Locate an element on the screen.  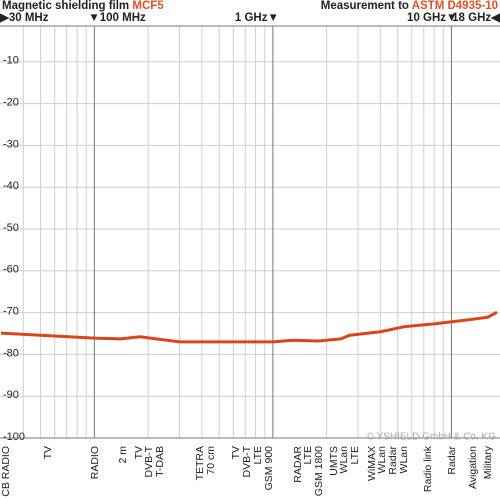
y-tick-label: -100 is located at coordinates (14, 437).